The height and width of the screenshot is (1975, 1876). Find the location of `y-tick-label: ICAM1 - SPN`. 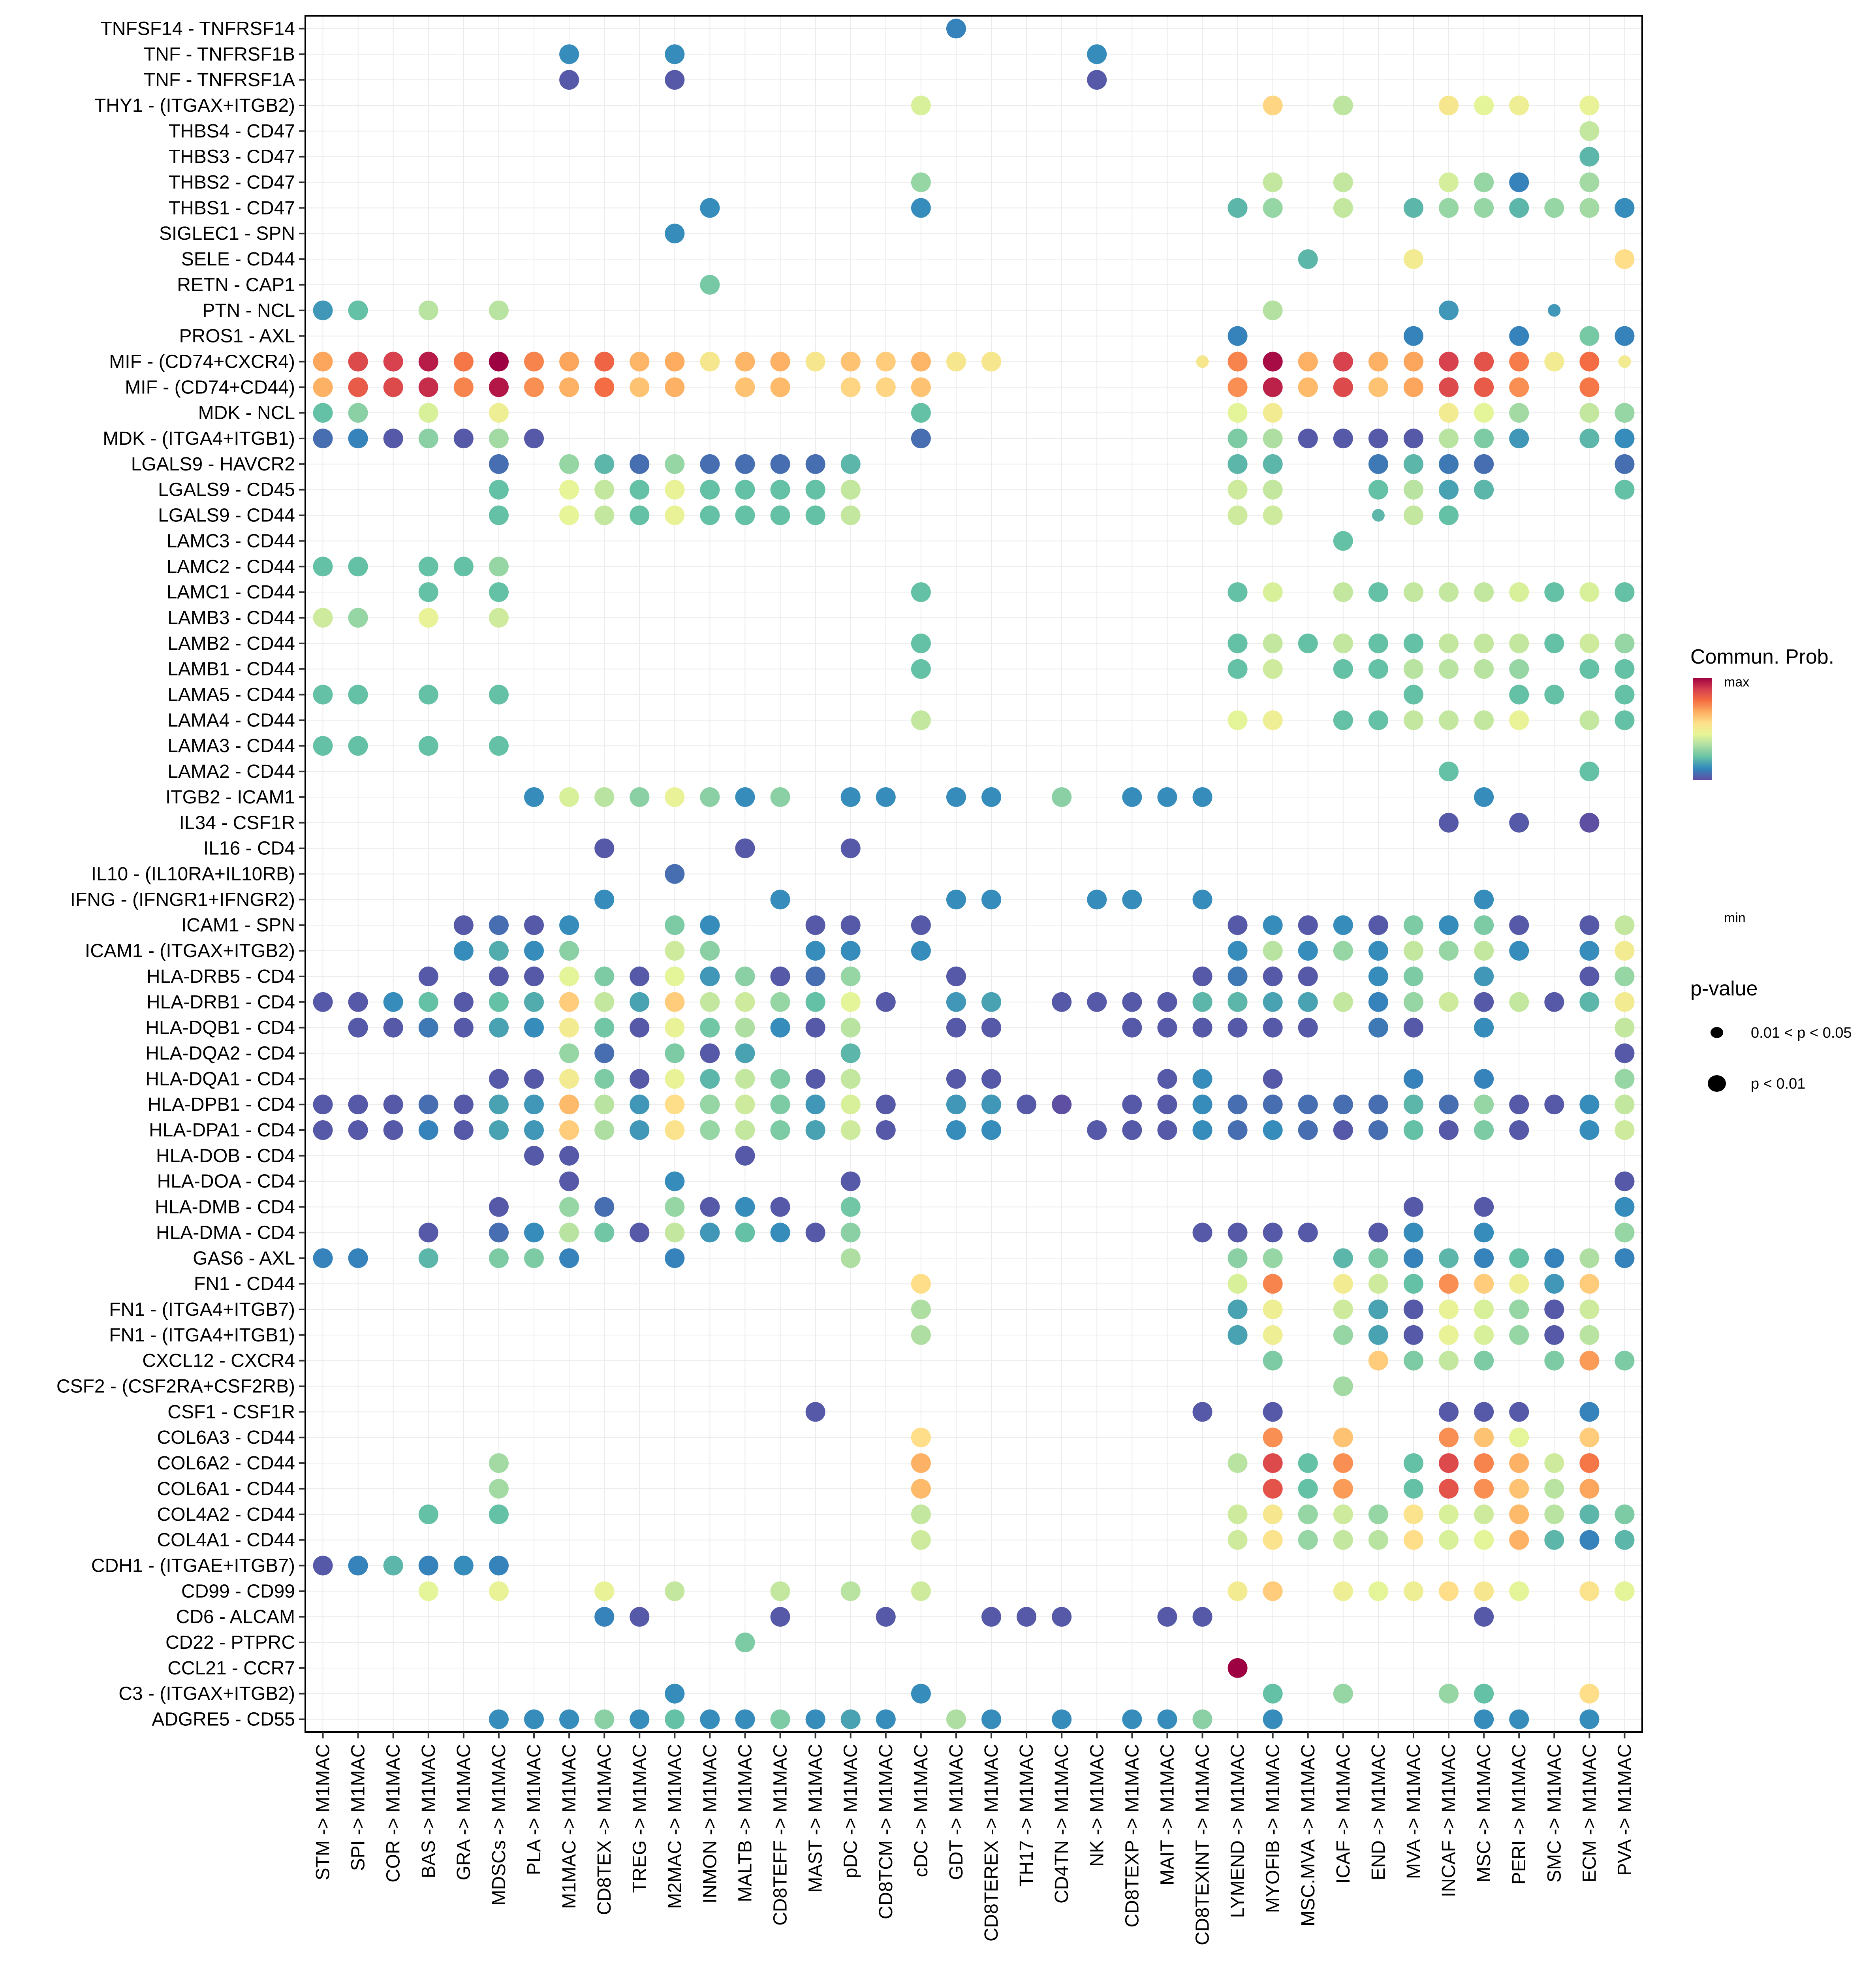

y-tick-label: ICAM1 - SPN is located at coordinates (238, 925).